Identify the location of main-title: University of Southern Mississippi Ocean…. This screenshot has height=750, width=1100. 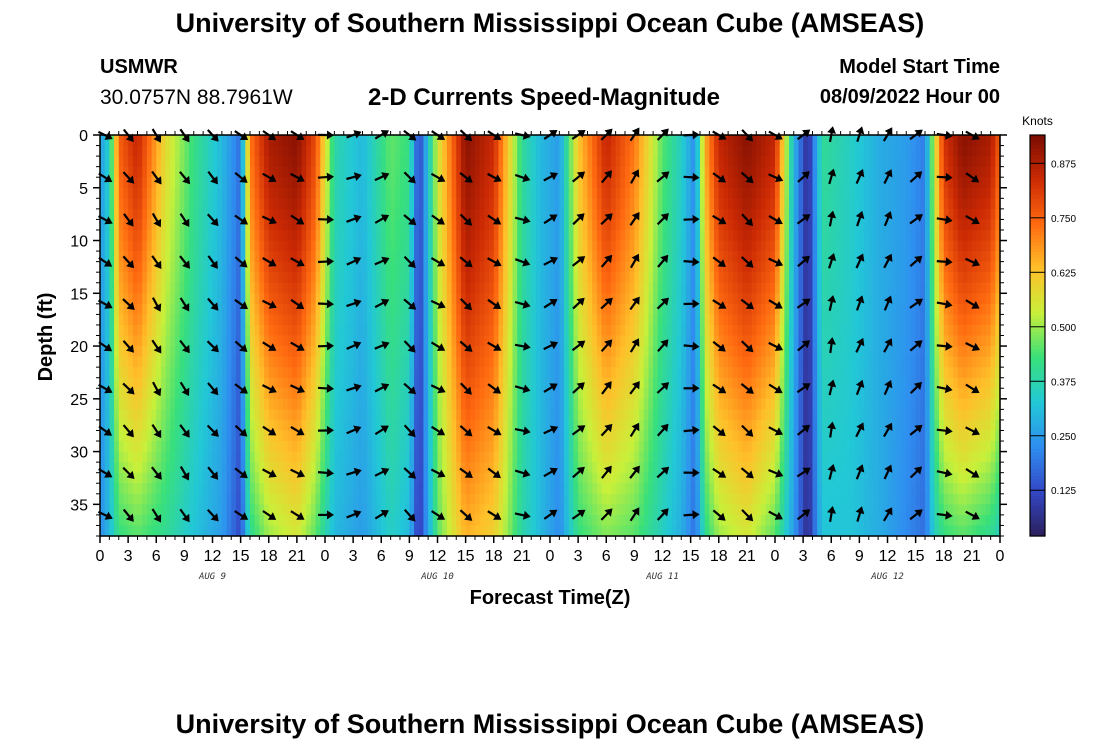
(550, 23).